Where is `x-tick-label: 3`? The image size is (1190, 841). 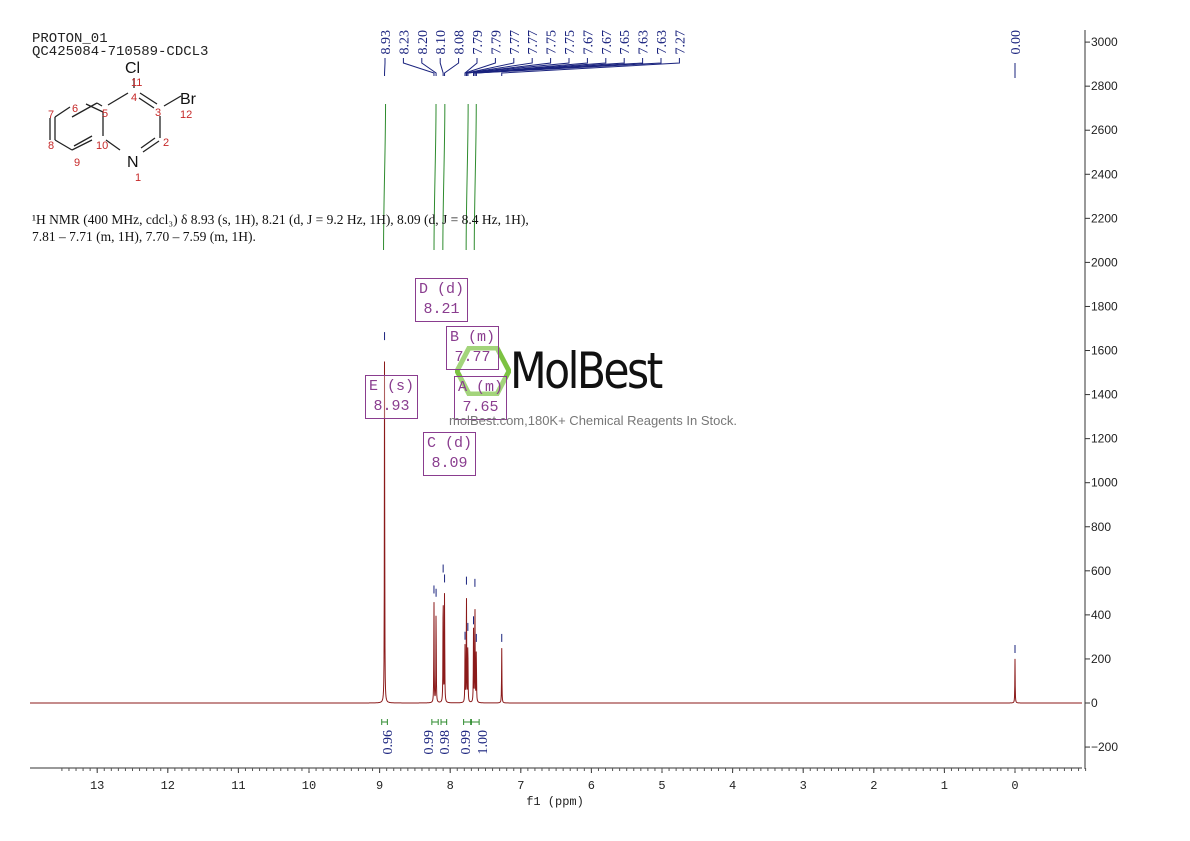 x-tick-label: 3 is located at coordinates (803, 786).